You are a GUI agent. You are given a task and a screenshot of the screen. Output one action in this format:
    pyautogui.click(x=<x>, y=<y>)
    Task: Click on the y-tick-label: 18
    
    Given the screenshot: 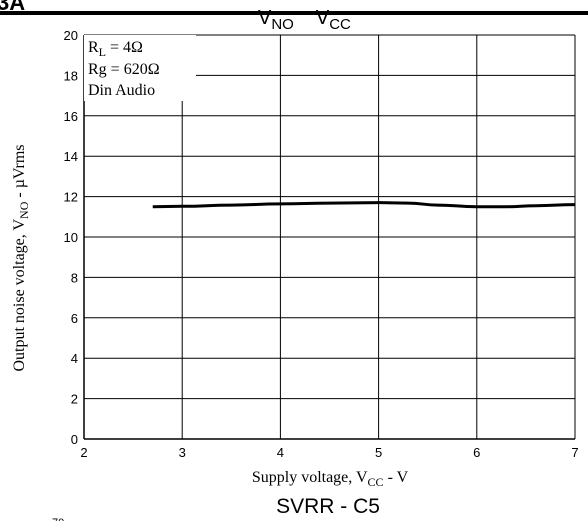 What is the action you would take?
    pyautogui.click(x=71, y=75)
    